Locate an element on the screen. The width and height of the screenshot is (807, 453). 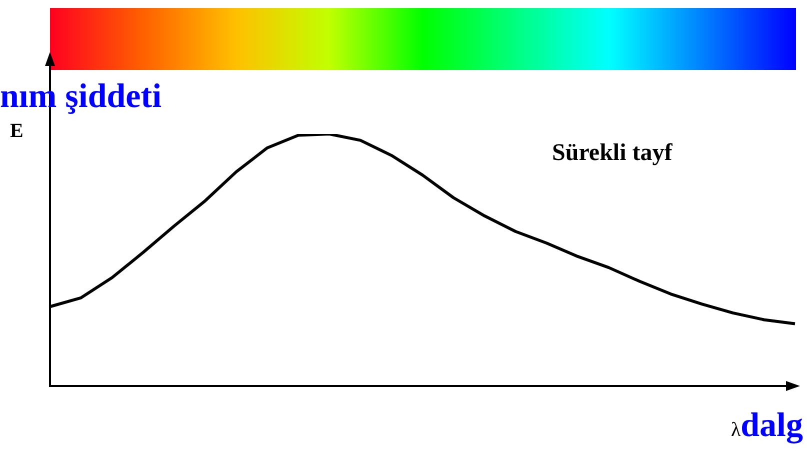
text: E is located at coordinates (17, 131).